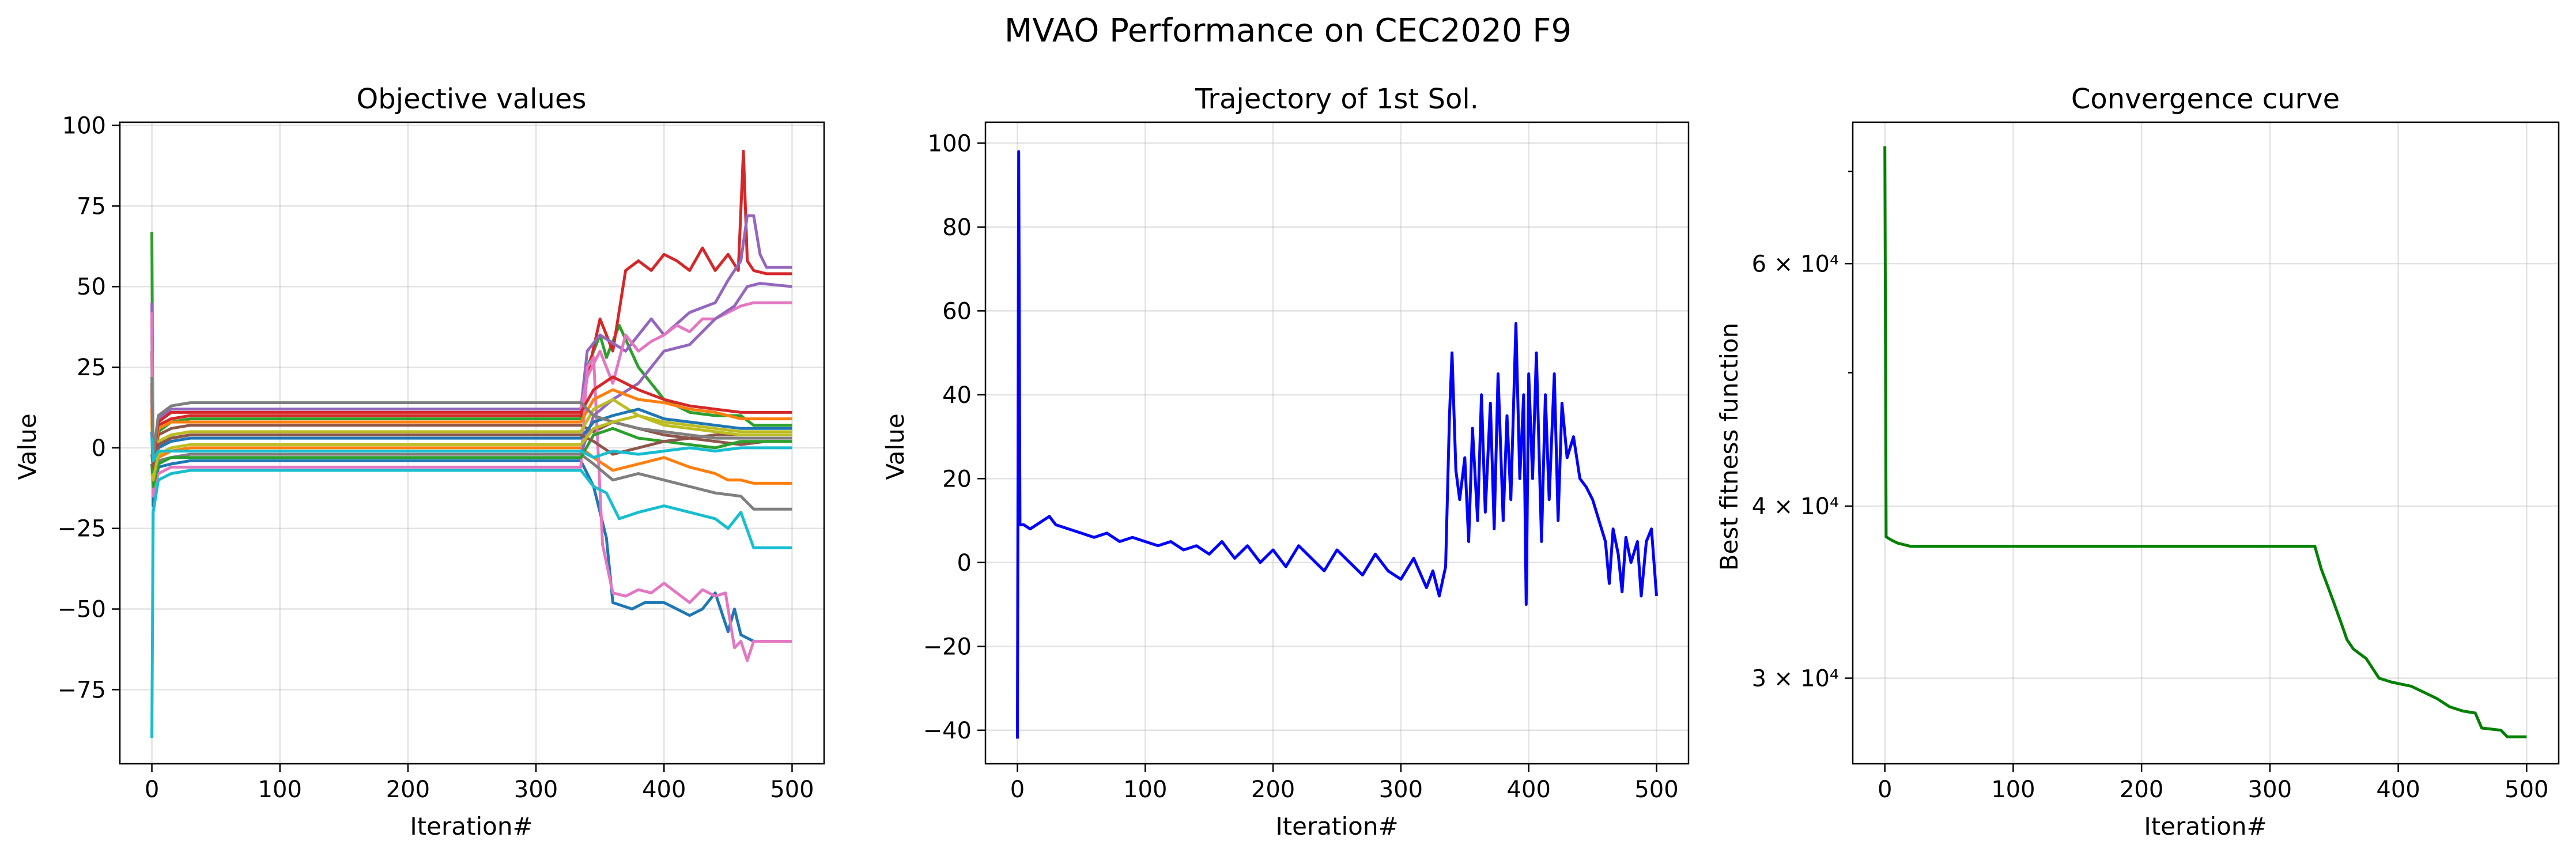 This screenshot has height=856, width=2576. What do you see at coordinates (27, 446) in the screenshot?
I see `objective-values-y-axis-label: Value` at bounding box center [27, 446].